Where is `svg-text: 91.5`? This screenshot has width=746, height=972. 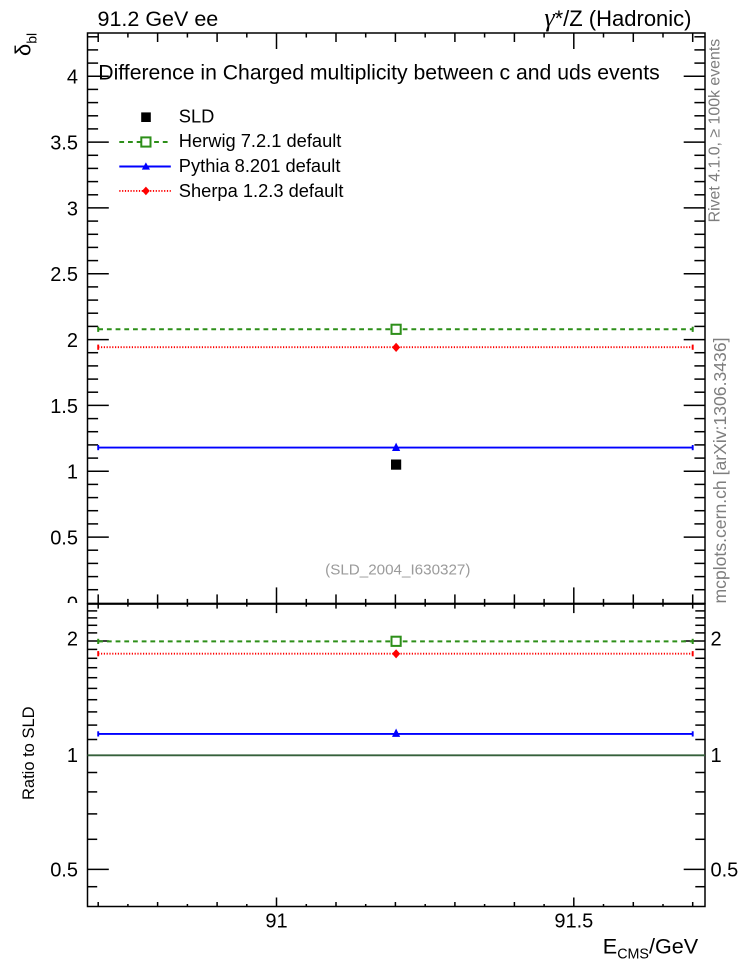 svg-text: 91.5 is located at coordinates (573, 922).